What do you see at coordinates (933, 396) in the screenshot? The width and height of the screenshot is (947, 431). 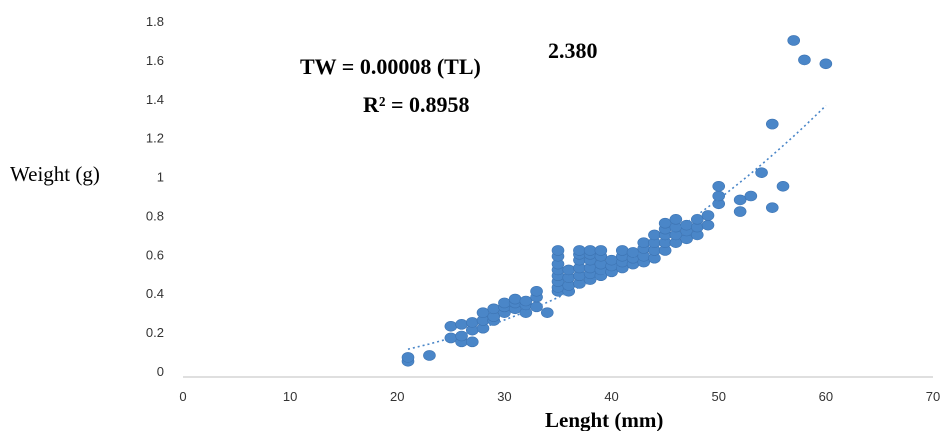 I see `x-tick-label: 70` at bounding box center [933, 396].